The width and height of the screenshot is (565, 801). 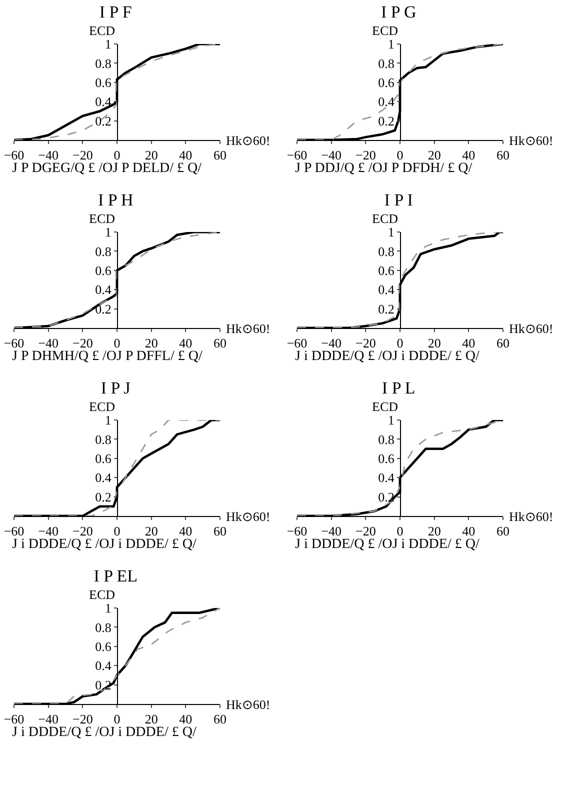 I want to click on text: J P DDJ/Q £ /OJ P DFDH/ £ Q/, so click(x=383, y=168).